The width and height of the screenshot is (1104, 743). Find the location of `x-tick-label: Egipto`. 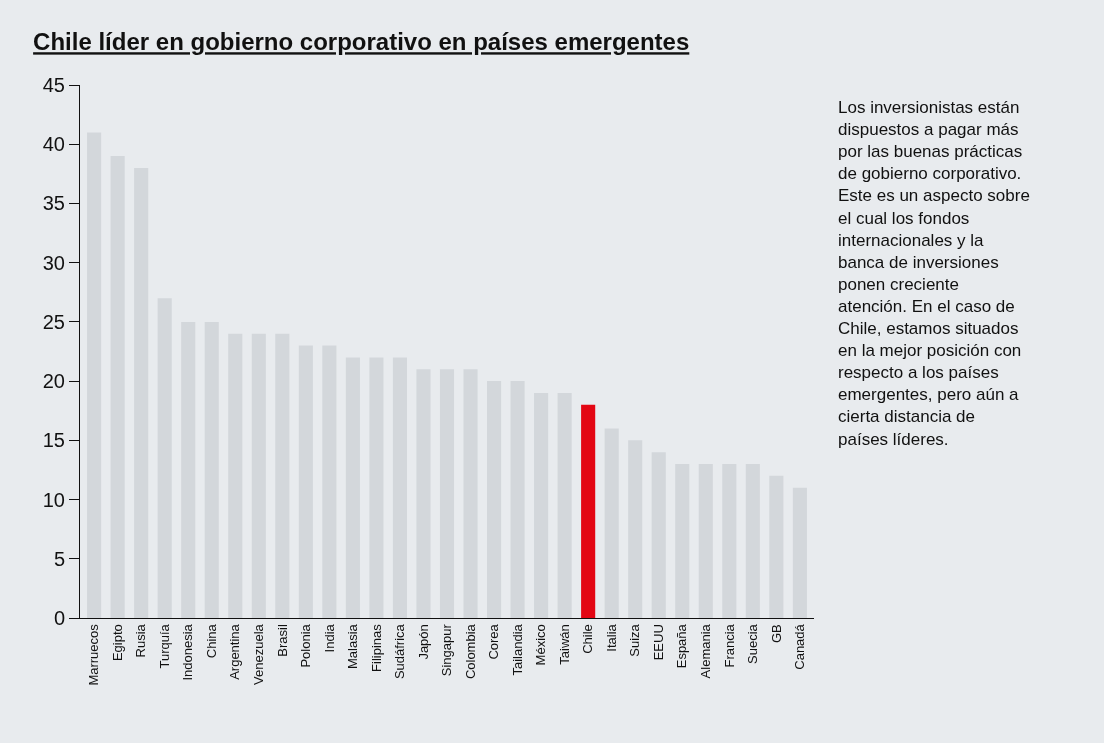

x-tick-label: Egipto is located at coordinates (117, 643).